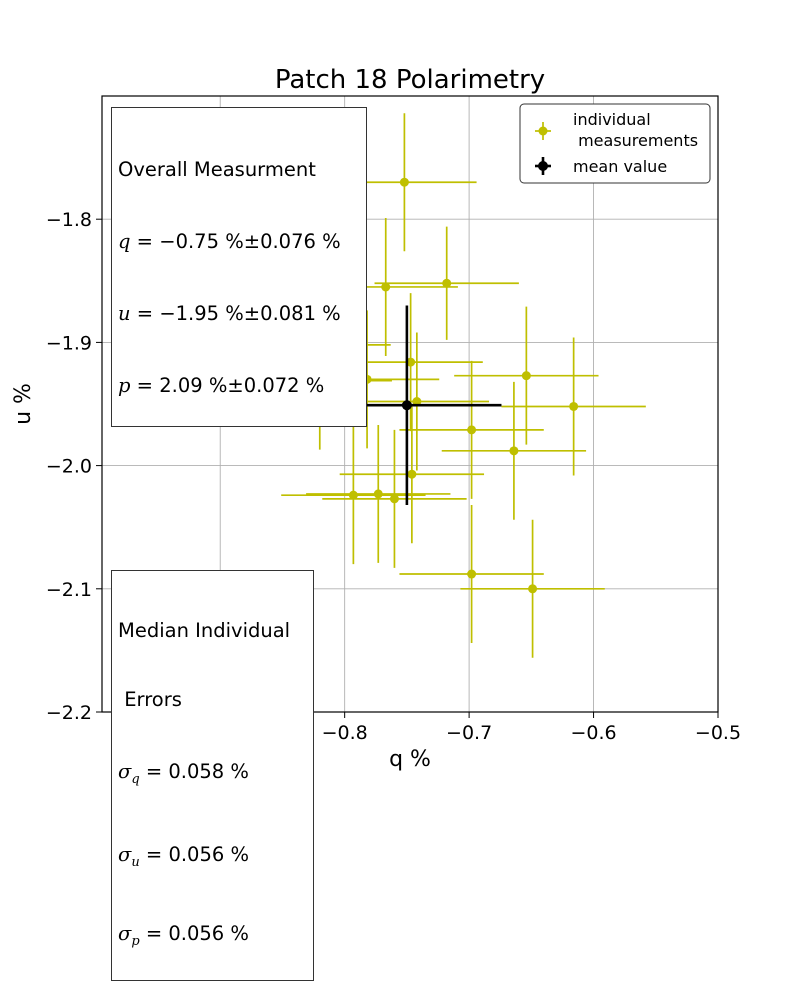  I want to click on legend-marker-individual, so click(543, 131).